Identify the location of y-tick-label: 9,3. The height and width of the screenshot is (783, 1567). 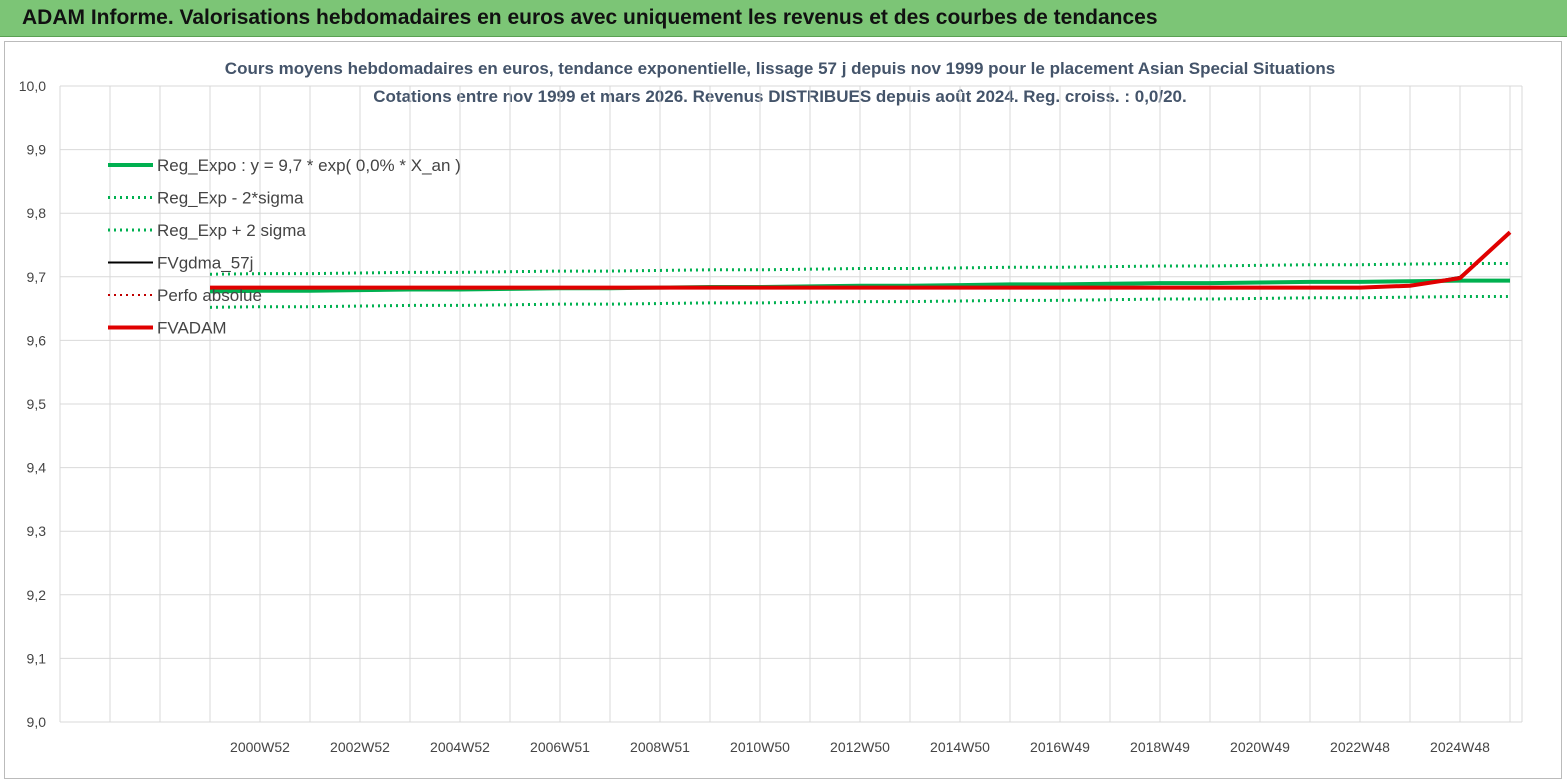
(37, 531).